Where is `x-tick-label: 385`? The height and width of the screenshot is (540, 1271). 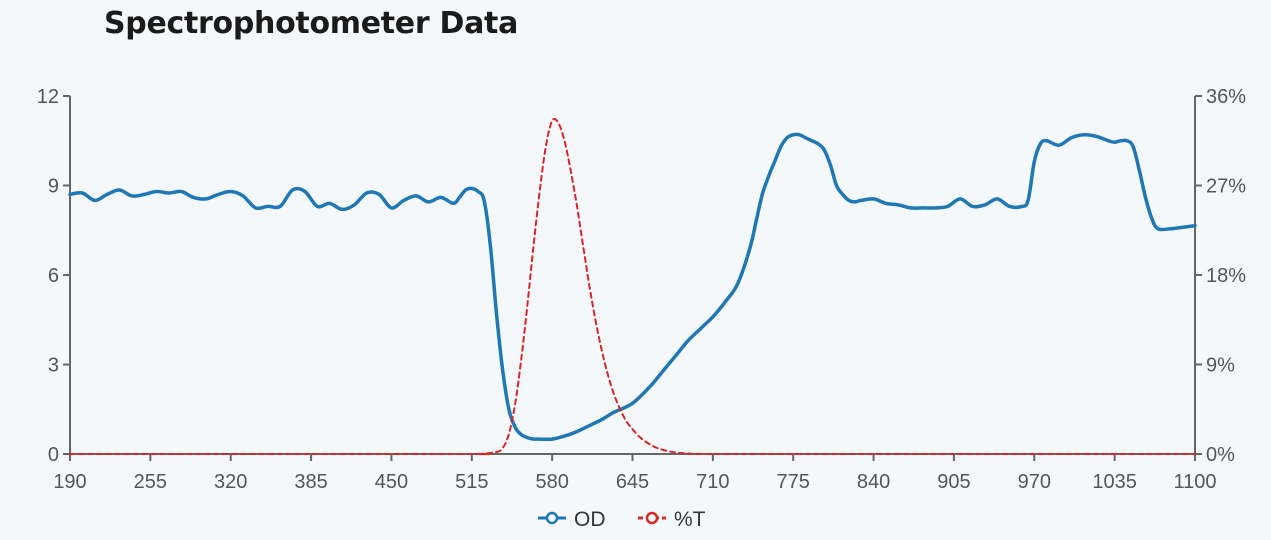
x-tick-label: 385 is located at coordinates (310, 482).